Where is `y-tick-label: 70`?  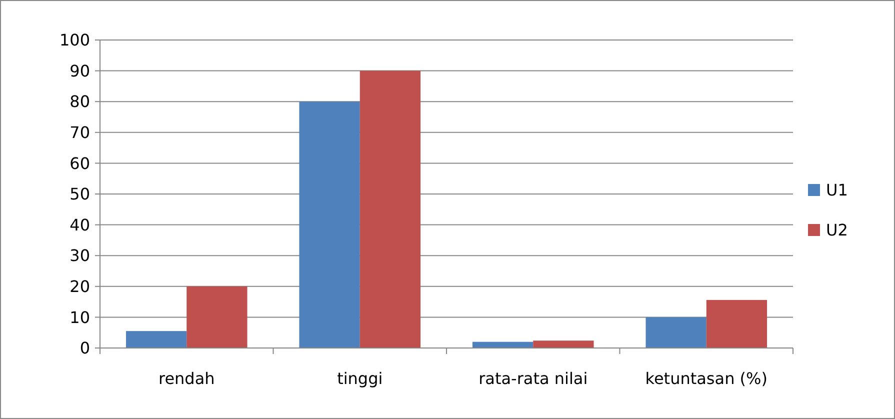
y-tick-label: 70 is located at coordinates (80, 132).